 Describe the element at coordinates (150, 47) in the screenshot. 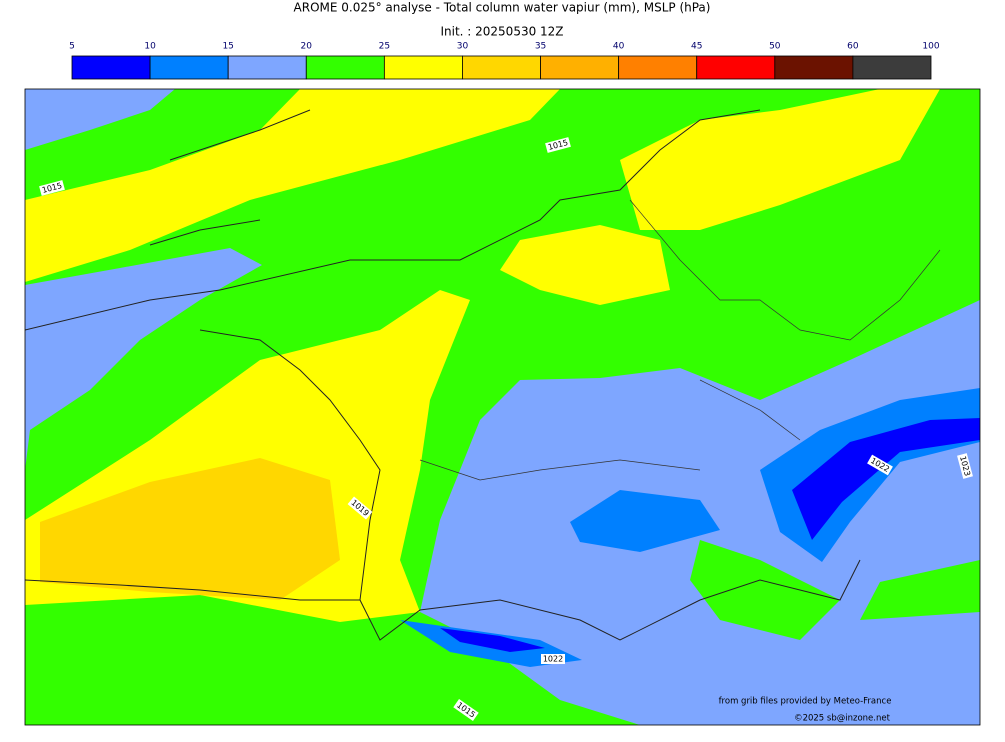

I see `colorbar-tick-label: 10` at that location.